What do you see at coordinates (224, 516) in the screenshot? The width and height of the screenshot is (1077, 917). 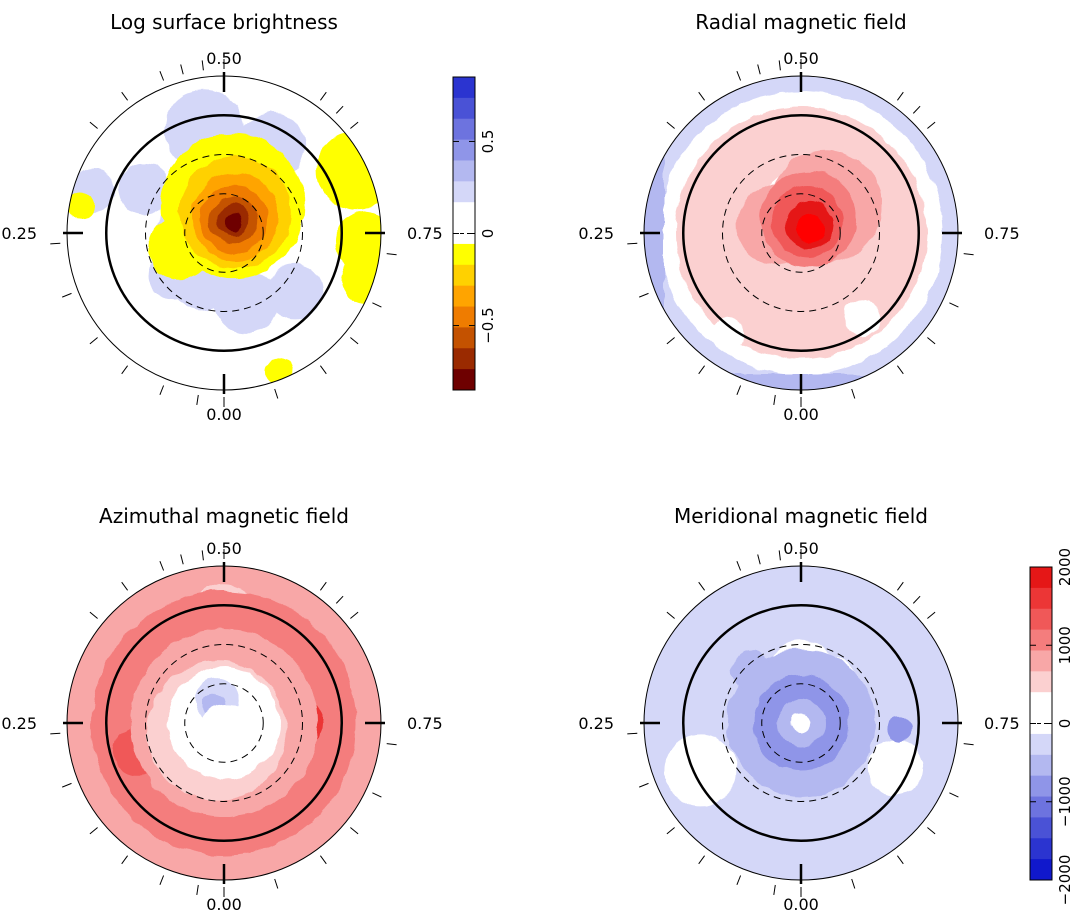 I see `chart-title: Azimuthal magnetic field` at bounding box center [224, 516].